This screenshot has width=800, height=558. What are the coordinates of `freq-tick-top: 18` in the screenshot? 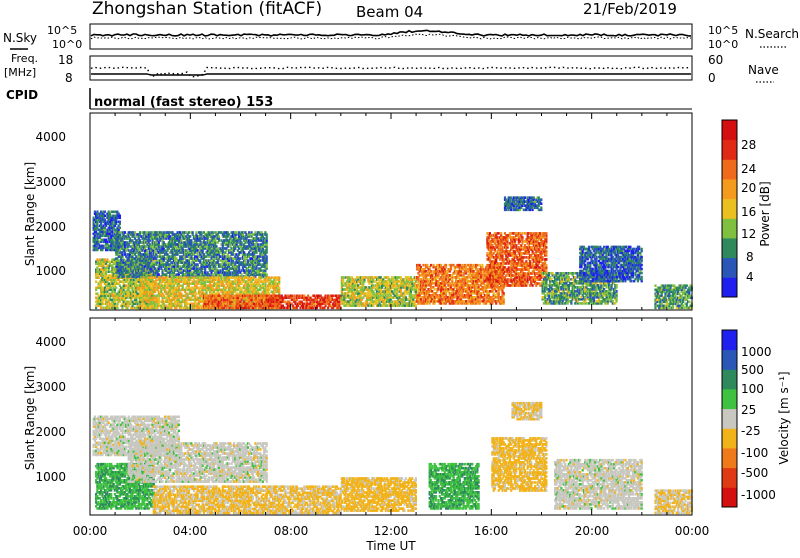 It's located at (65, 60).